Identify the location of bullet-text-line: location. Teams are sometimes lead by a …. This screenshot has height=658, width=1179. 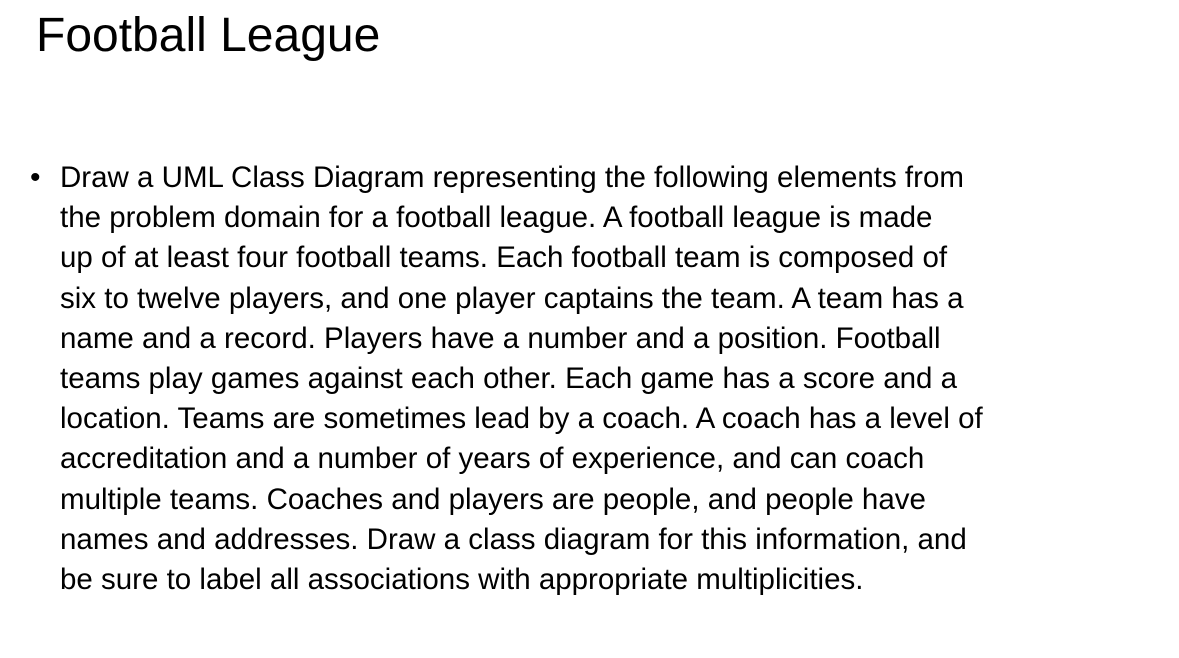
(521, 419).